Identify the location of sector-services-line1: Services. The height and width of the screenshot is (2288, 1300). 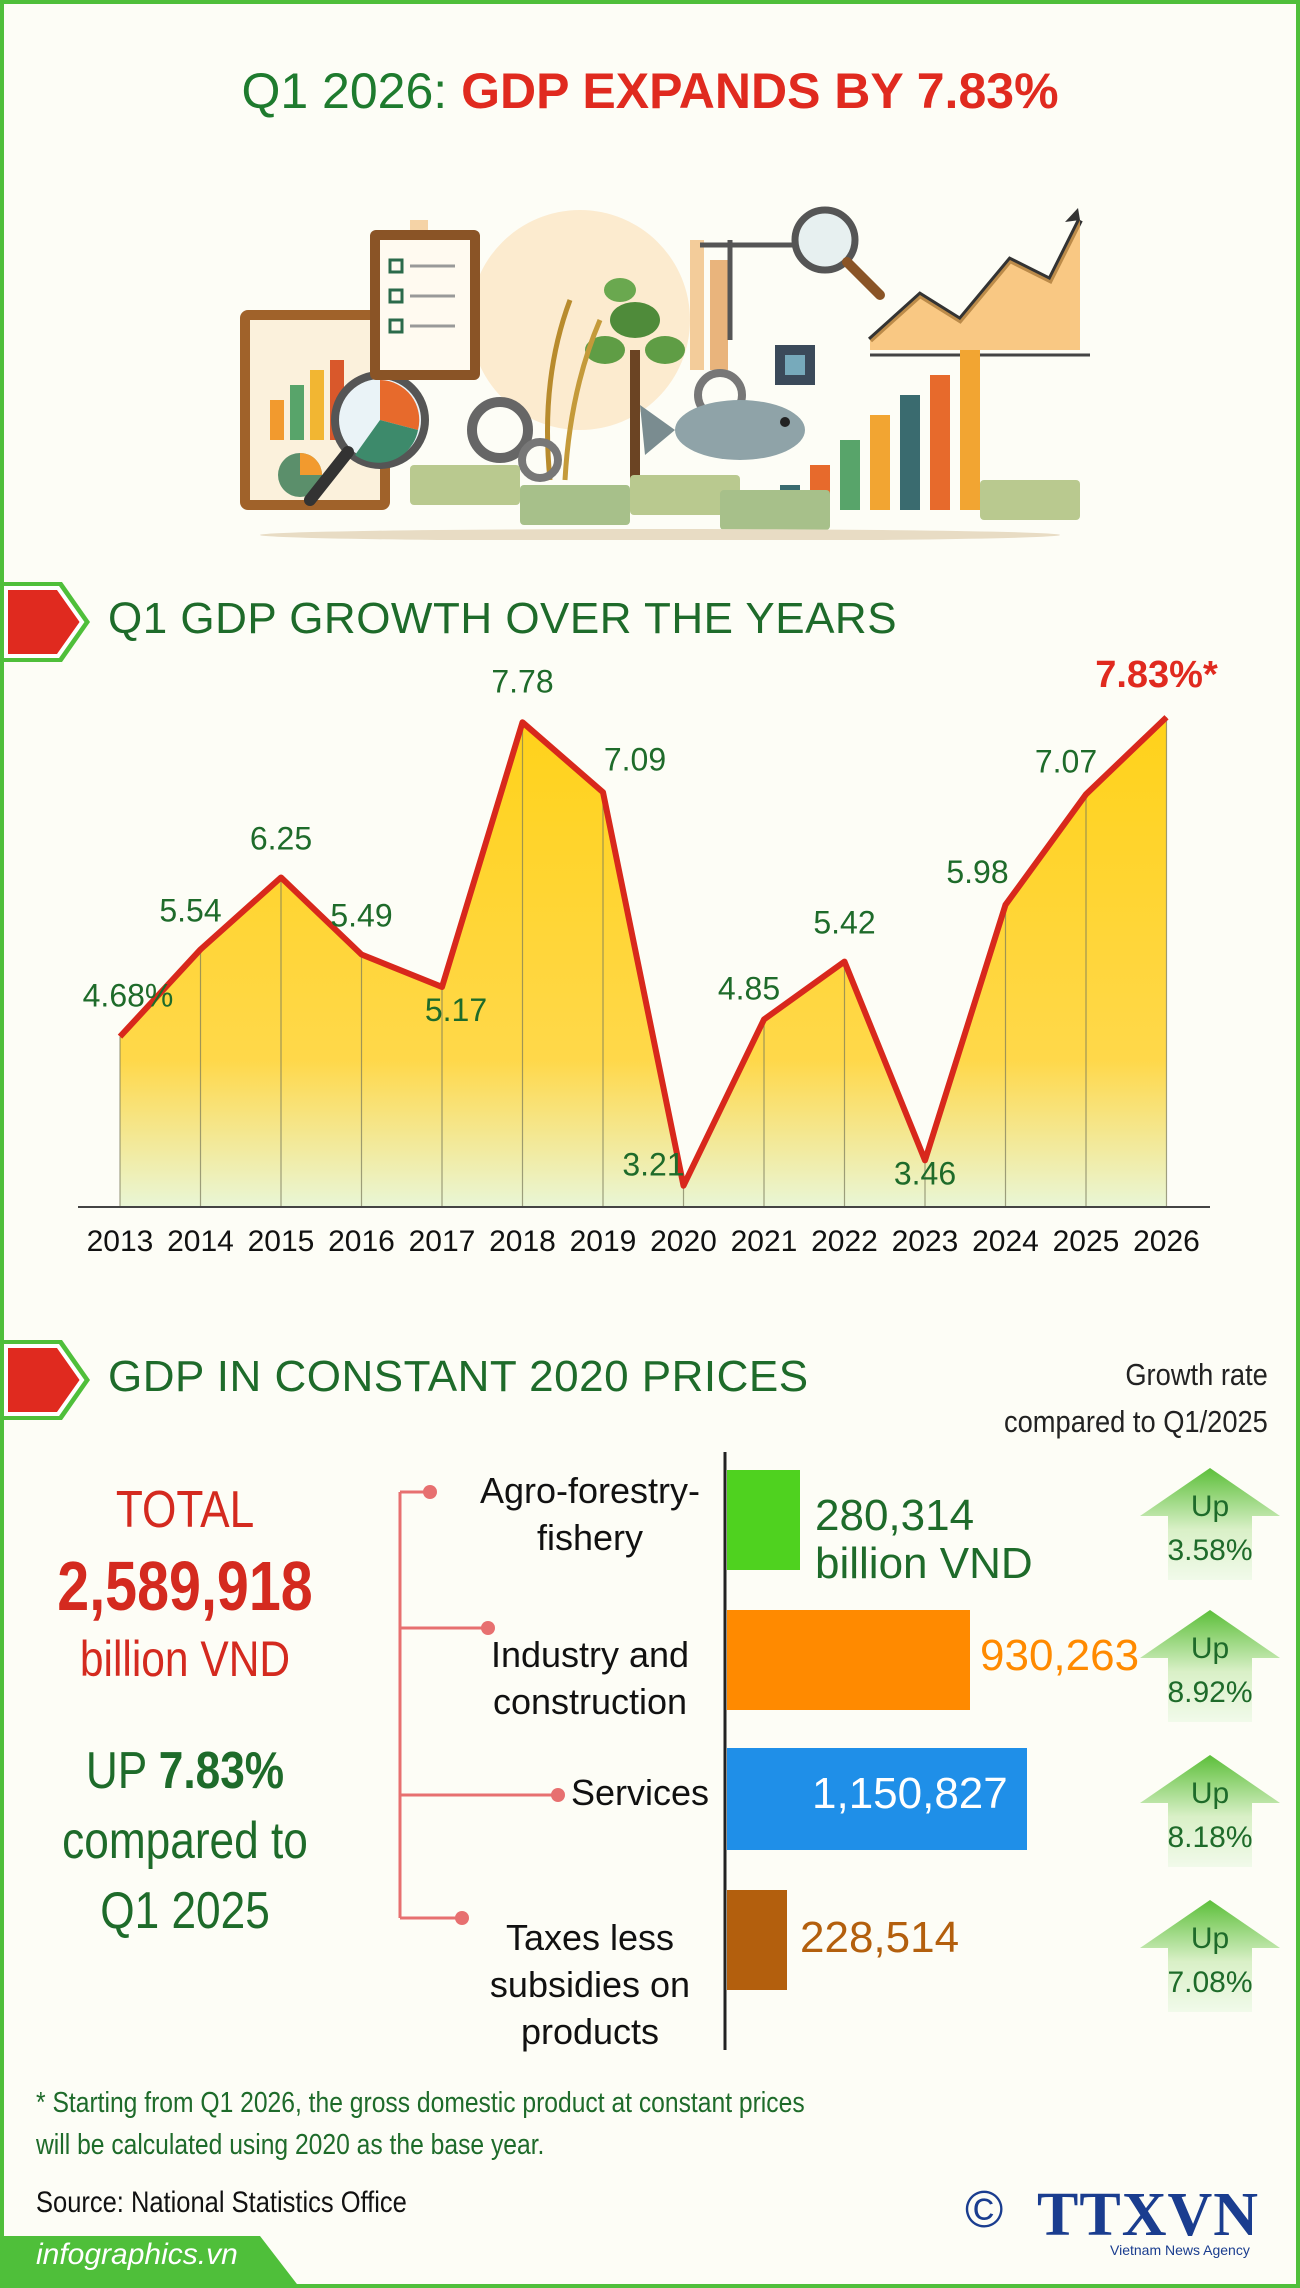
(640, 1792).